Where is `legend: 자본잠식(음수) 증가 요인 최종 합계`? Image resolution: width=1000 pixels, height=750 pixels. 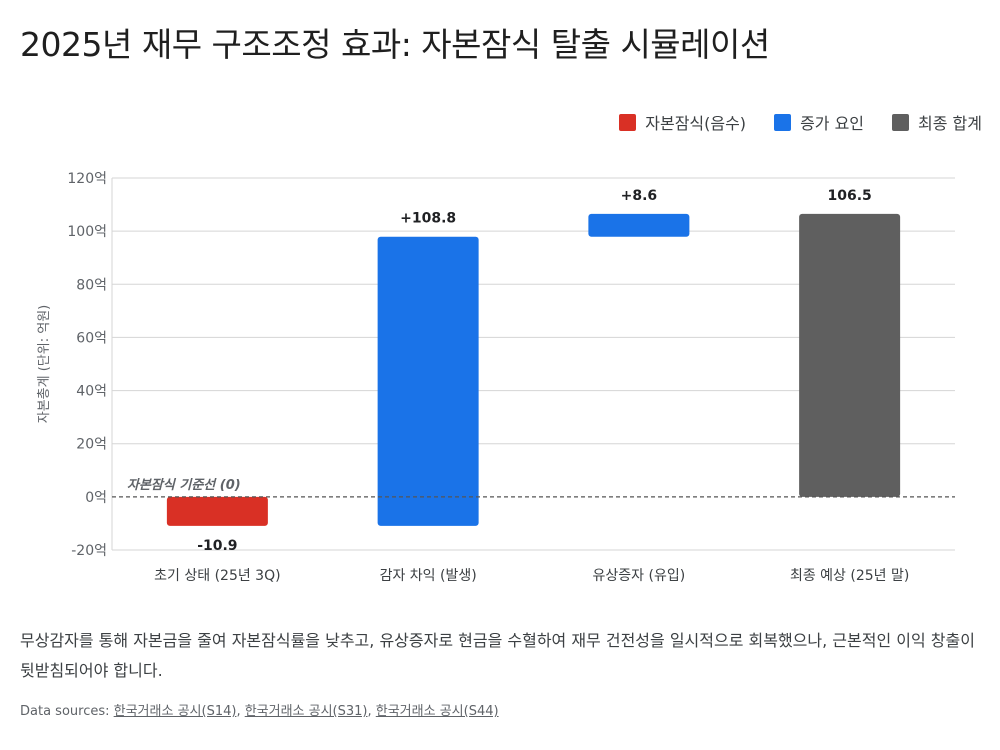 legend: 자본잠식(음수) 증가 요인 최종 합계 is located at coordinates (800, 122).